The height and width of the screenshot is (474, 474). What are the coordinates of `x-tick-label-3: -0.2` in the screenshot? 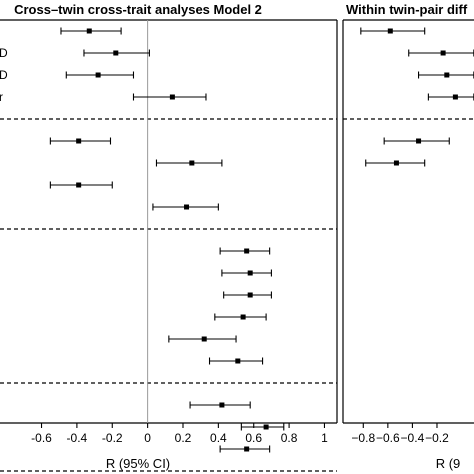 It's located at (112, 438).